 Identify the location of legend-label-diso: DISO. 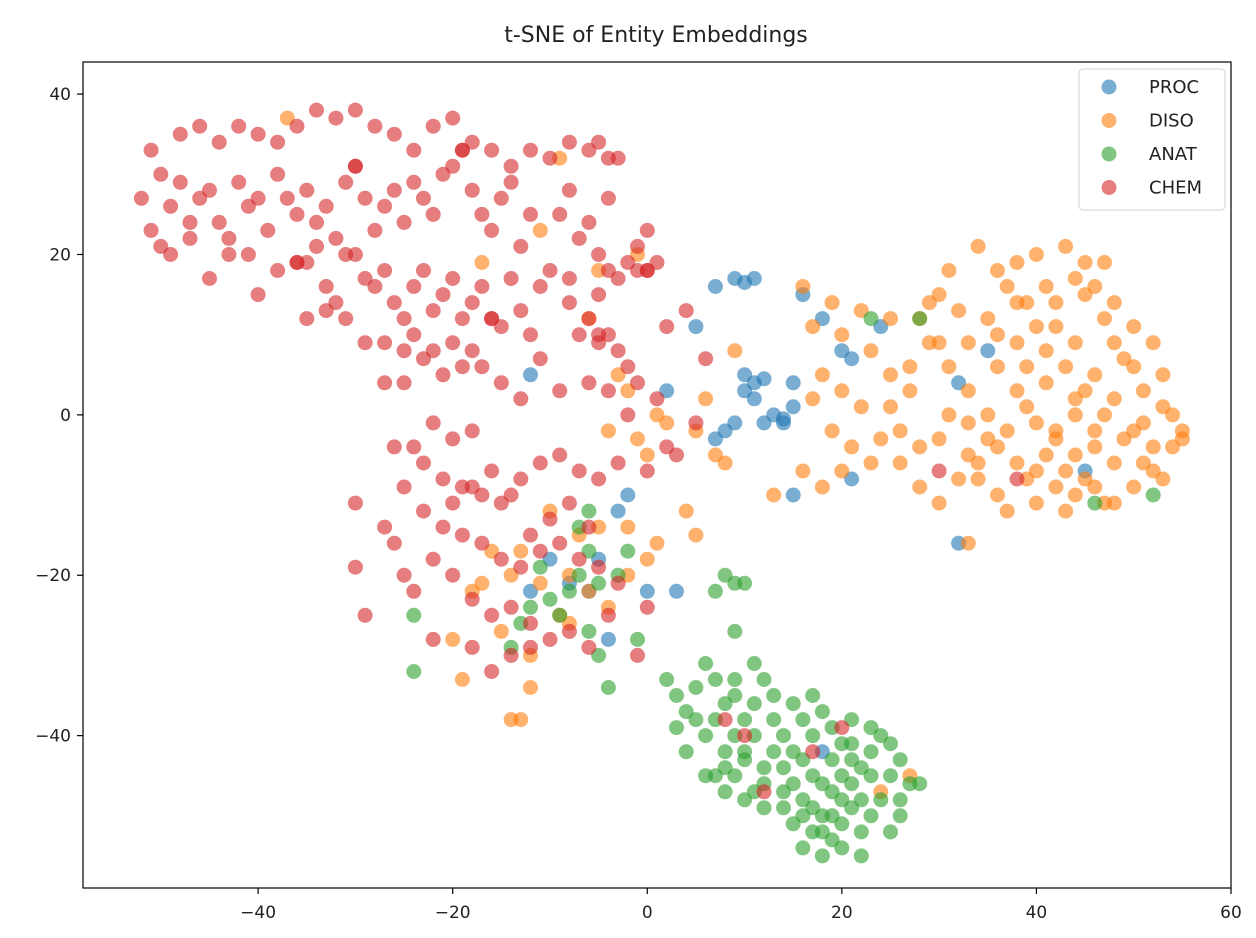
(1171, 121).